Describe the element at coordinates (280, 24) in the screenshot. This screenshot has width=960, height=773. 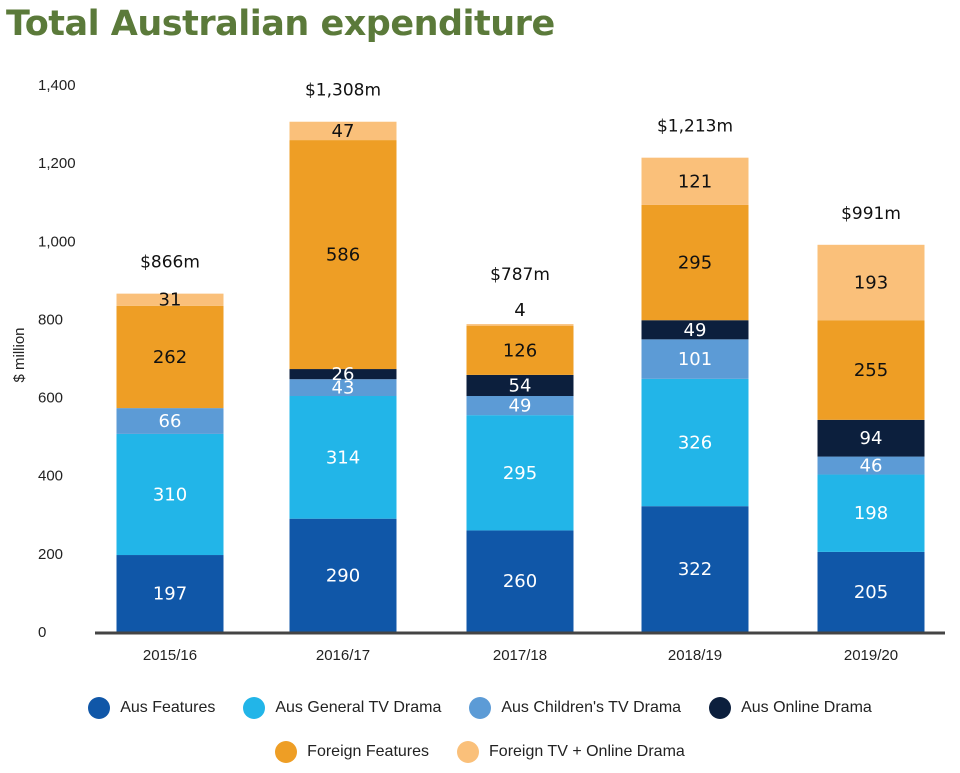
I see `page-title: Total Australian expenditure` at that location.